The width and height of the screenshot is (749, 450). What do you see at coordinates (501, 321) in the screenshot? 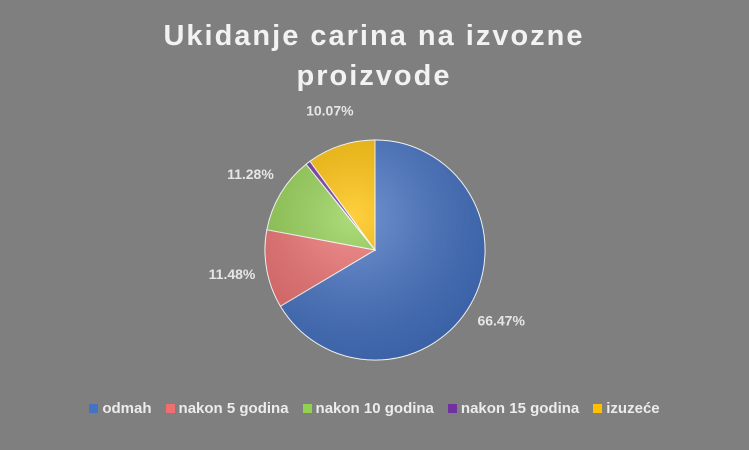
I see `data-label: 66.47%` at bounding box center [501, 321].